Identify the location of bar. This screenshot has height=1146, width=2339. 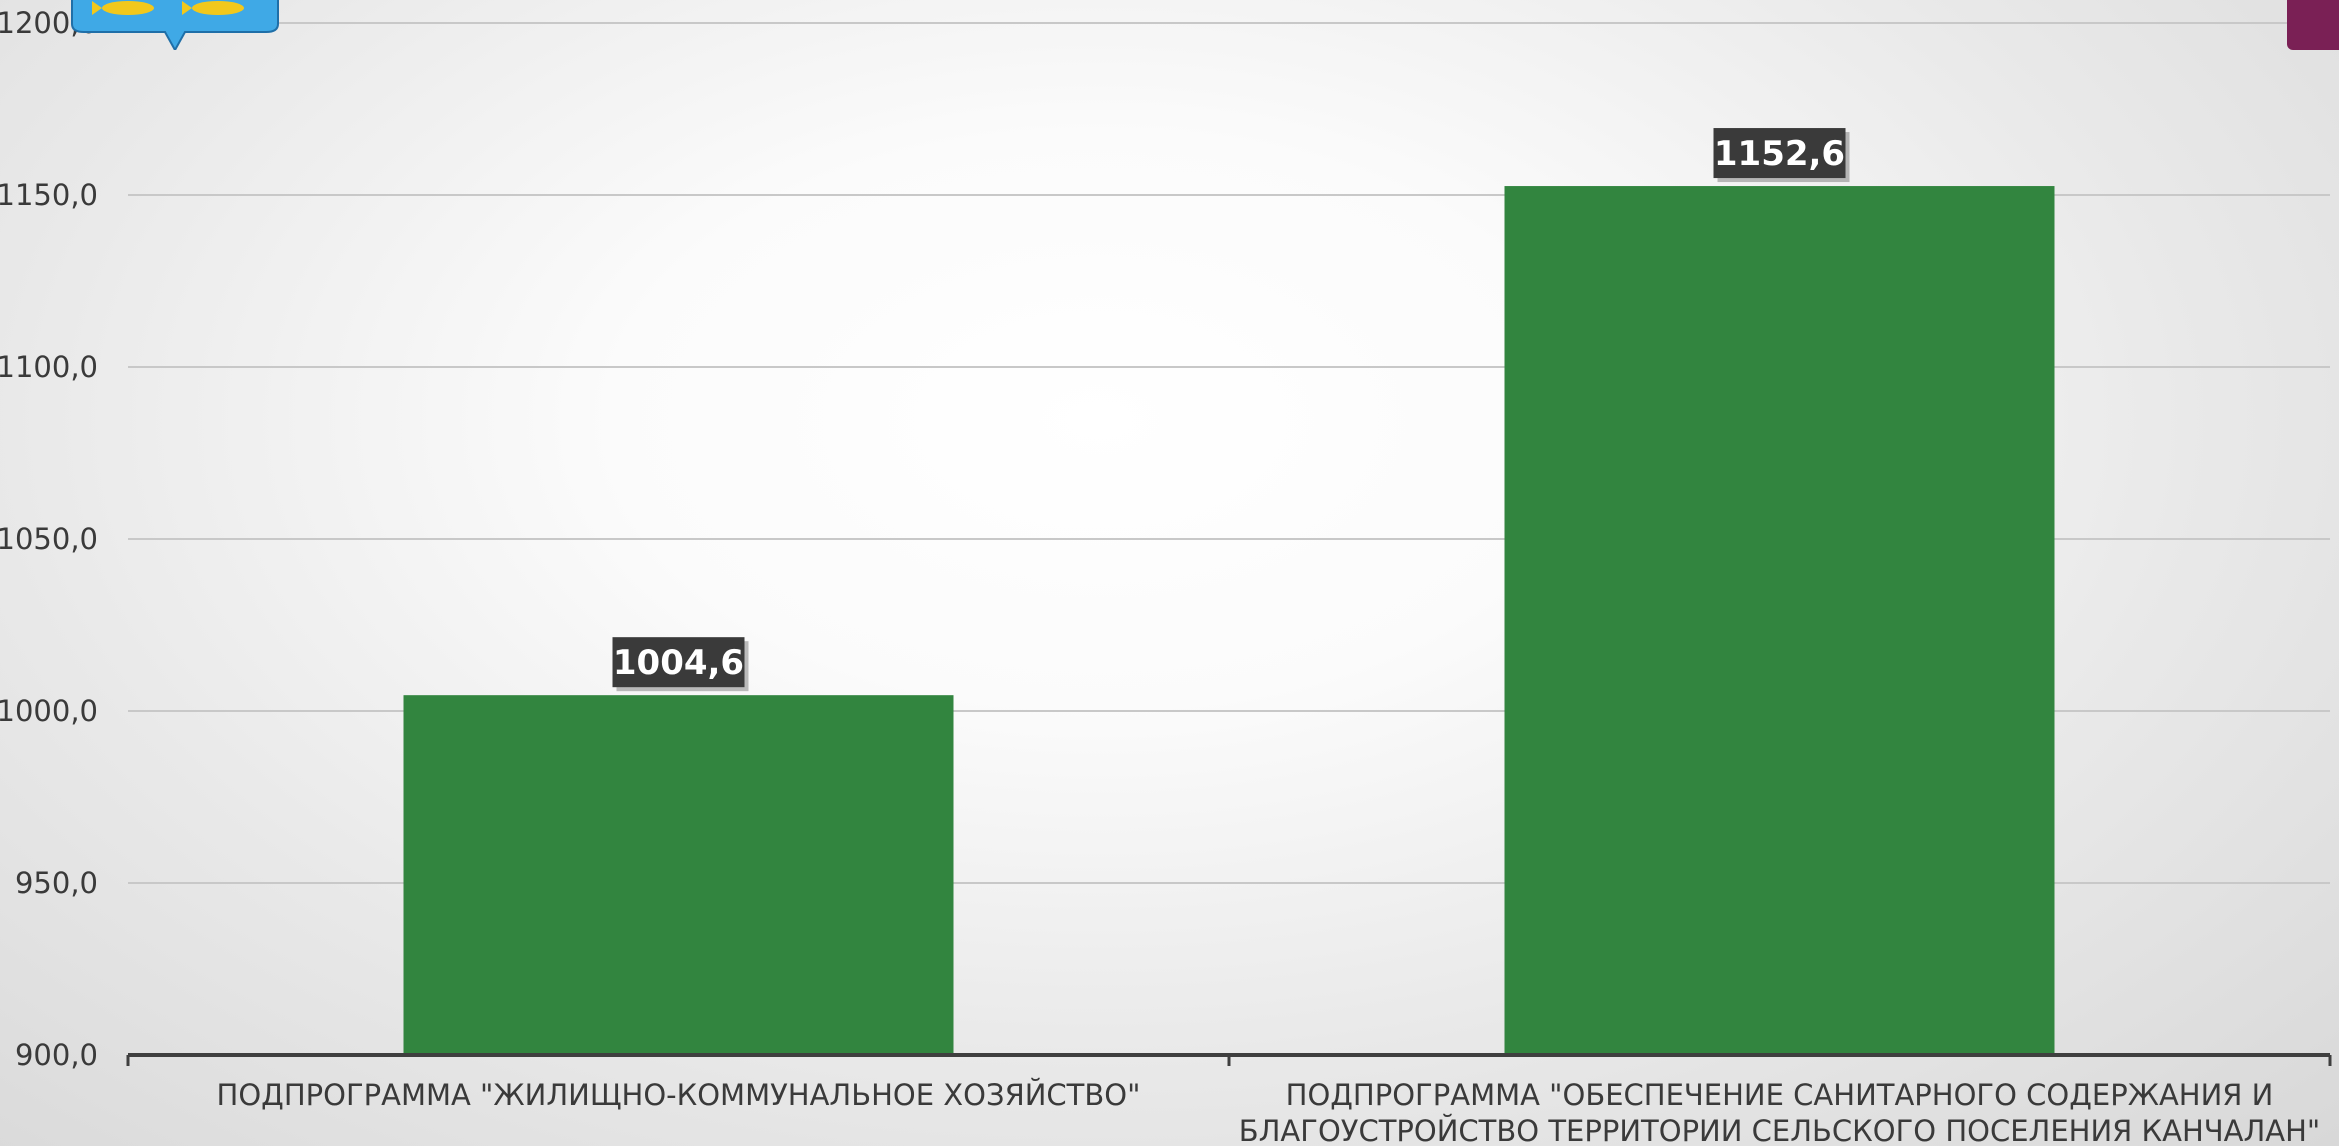
(678, 875).